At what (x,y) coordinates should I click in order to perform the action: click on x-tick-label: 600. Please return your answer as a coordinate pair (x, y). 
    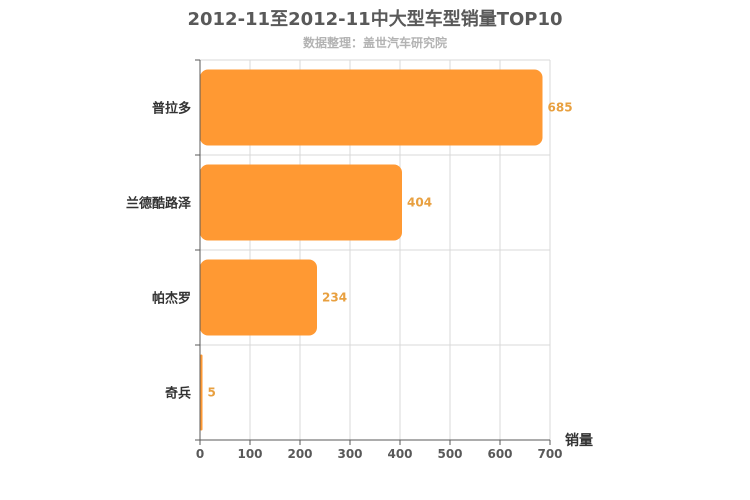
    Looking at the image, I should click on (499, 454).